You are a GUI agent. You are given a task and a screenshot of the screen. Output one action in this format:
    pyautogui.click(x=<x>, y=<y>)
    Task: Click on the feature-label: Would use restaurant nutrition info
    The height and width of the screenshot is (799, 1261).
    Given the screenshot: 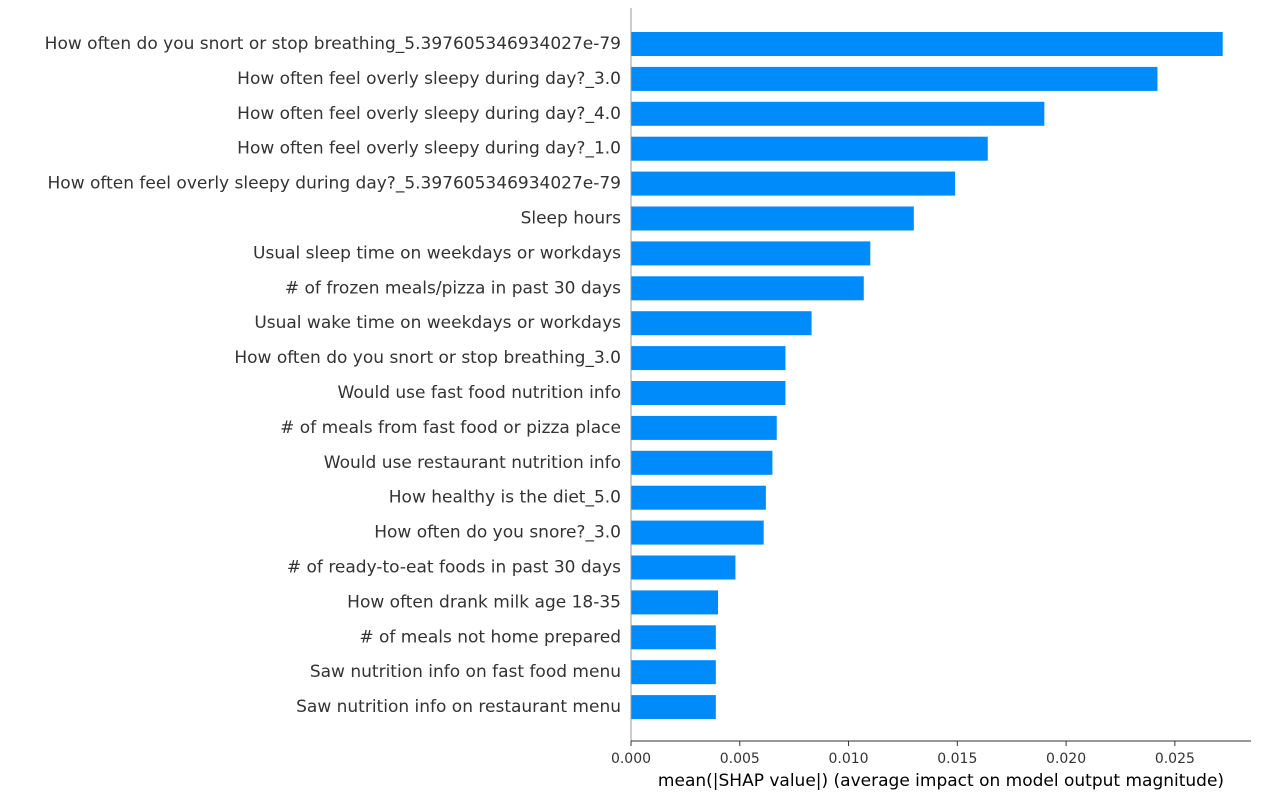 What is the action you would take?
    pyautogui.click(x=472, y=463)
    